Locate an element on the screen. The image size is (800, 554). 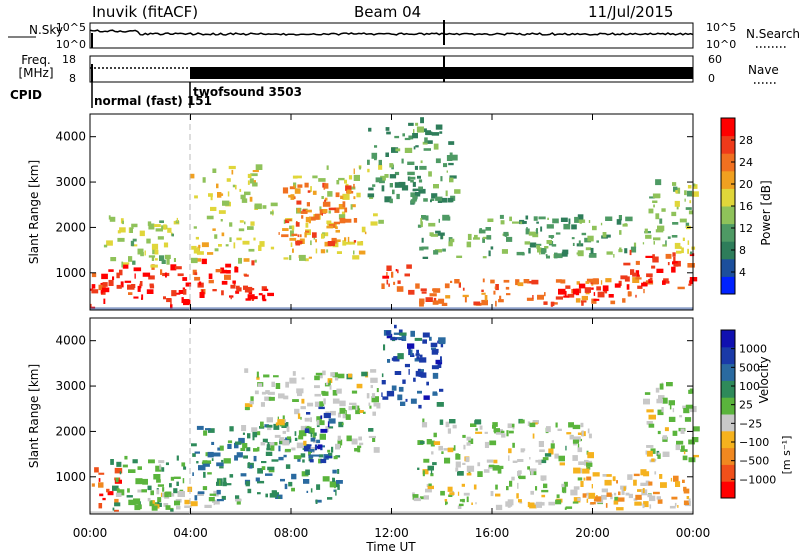
station-title: Inuvik (fitACF) is located at coordinates (145, 12).